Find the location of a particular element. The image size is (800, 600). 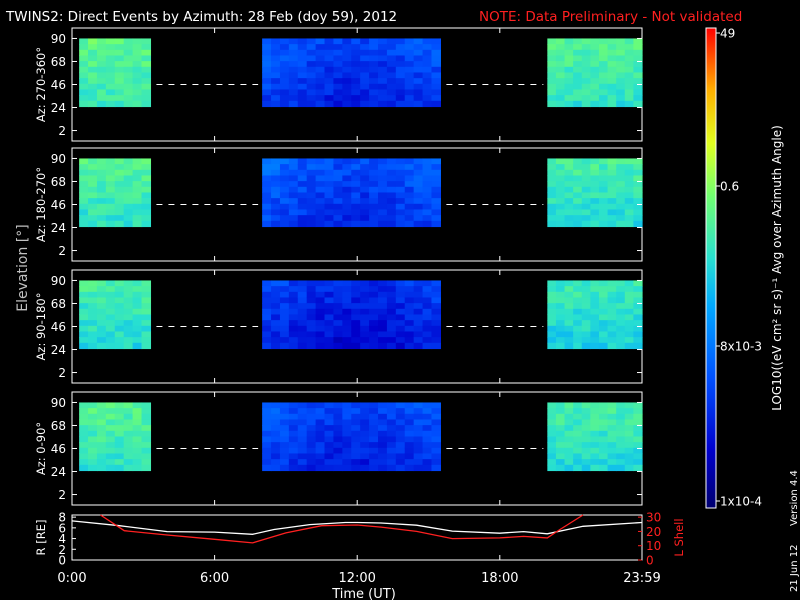

r-series-line is located at coordinates (357, 527).